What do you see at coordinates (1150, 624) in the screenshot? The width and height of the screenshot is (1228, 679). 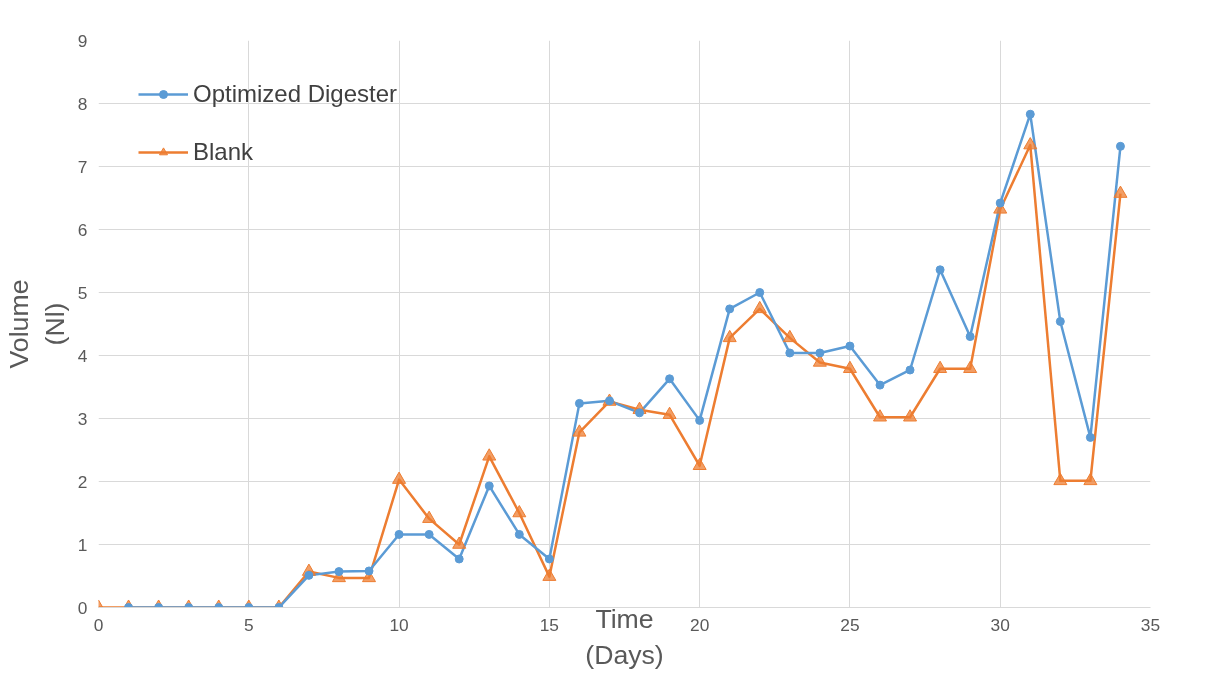 I see `x-tick-label: 35` at bounding box center [1150, 624].